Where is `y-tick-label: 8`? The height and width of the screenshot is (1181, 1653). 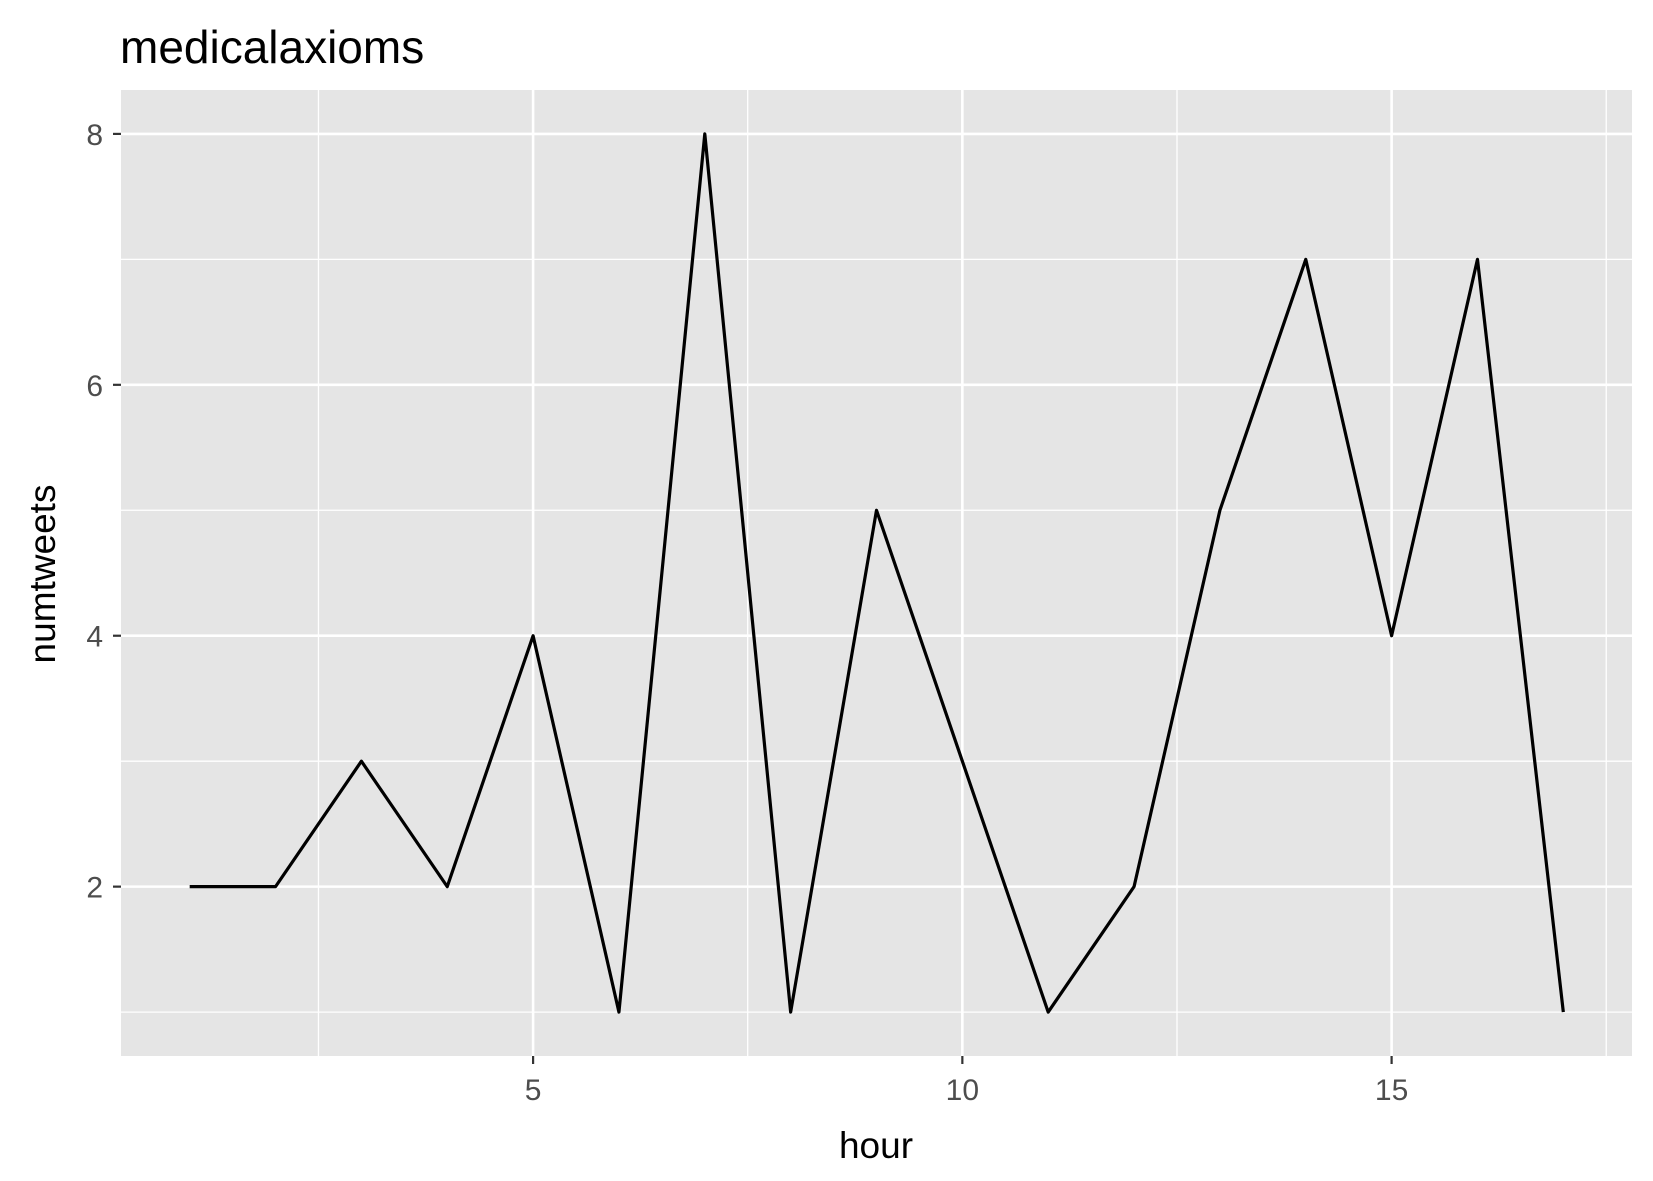 y-tick-label: 8 is located at coordinates (94, 135).